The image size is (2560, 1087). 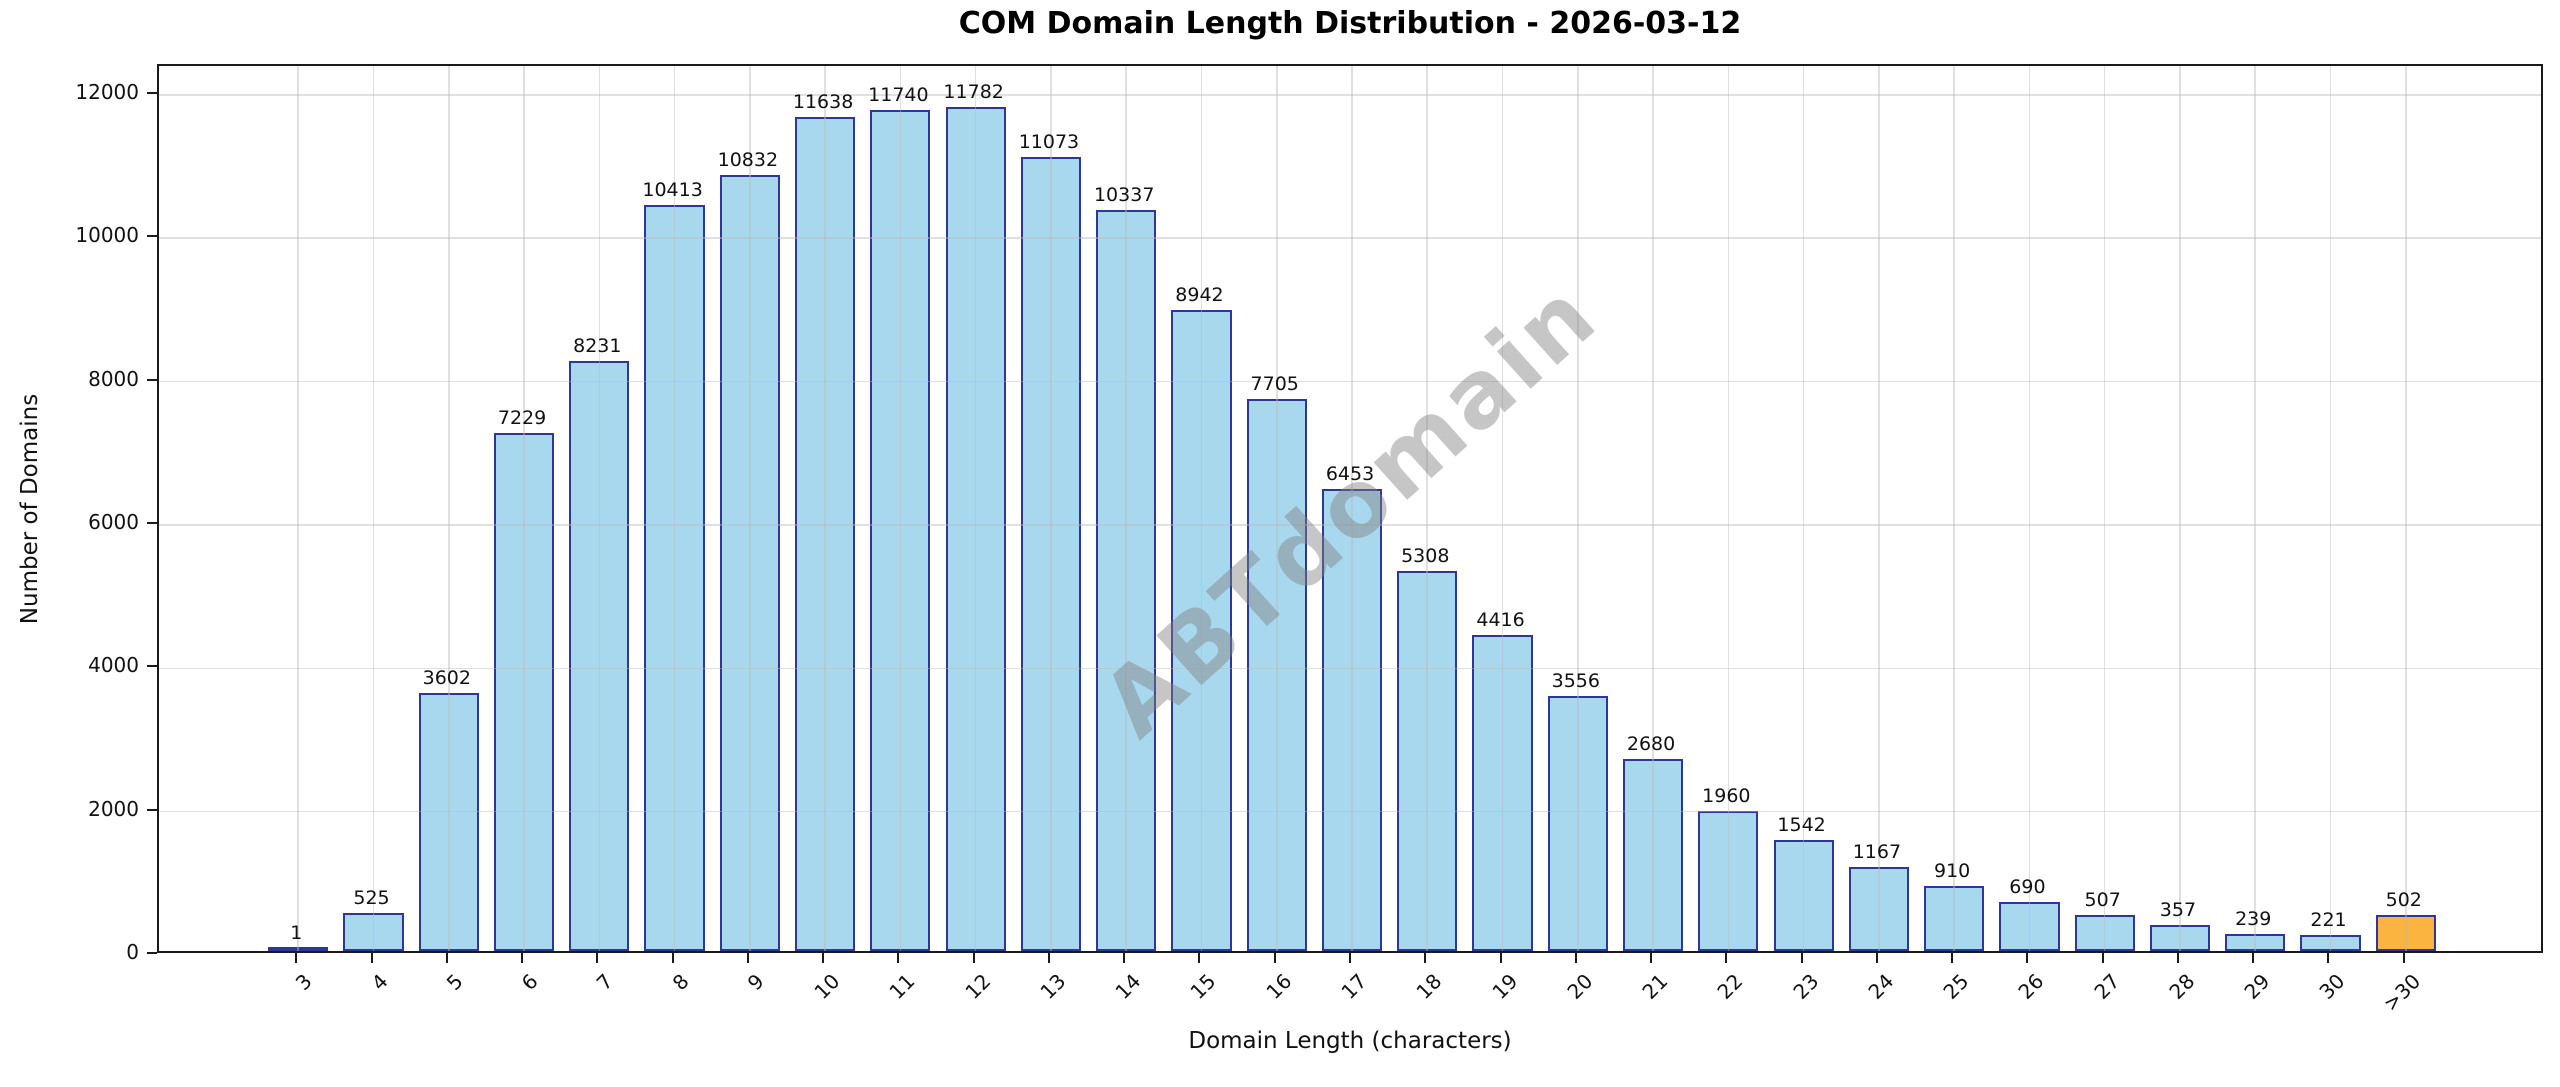 I want to click on bar-value-label: 7705, so click(x=1274, y=383).